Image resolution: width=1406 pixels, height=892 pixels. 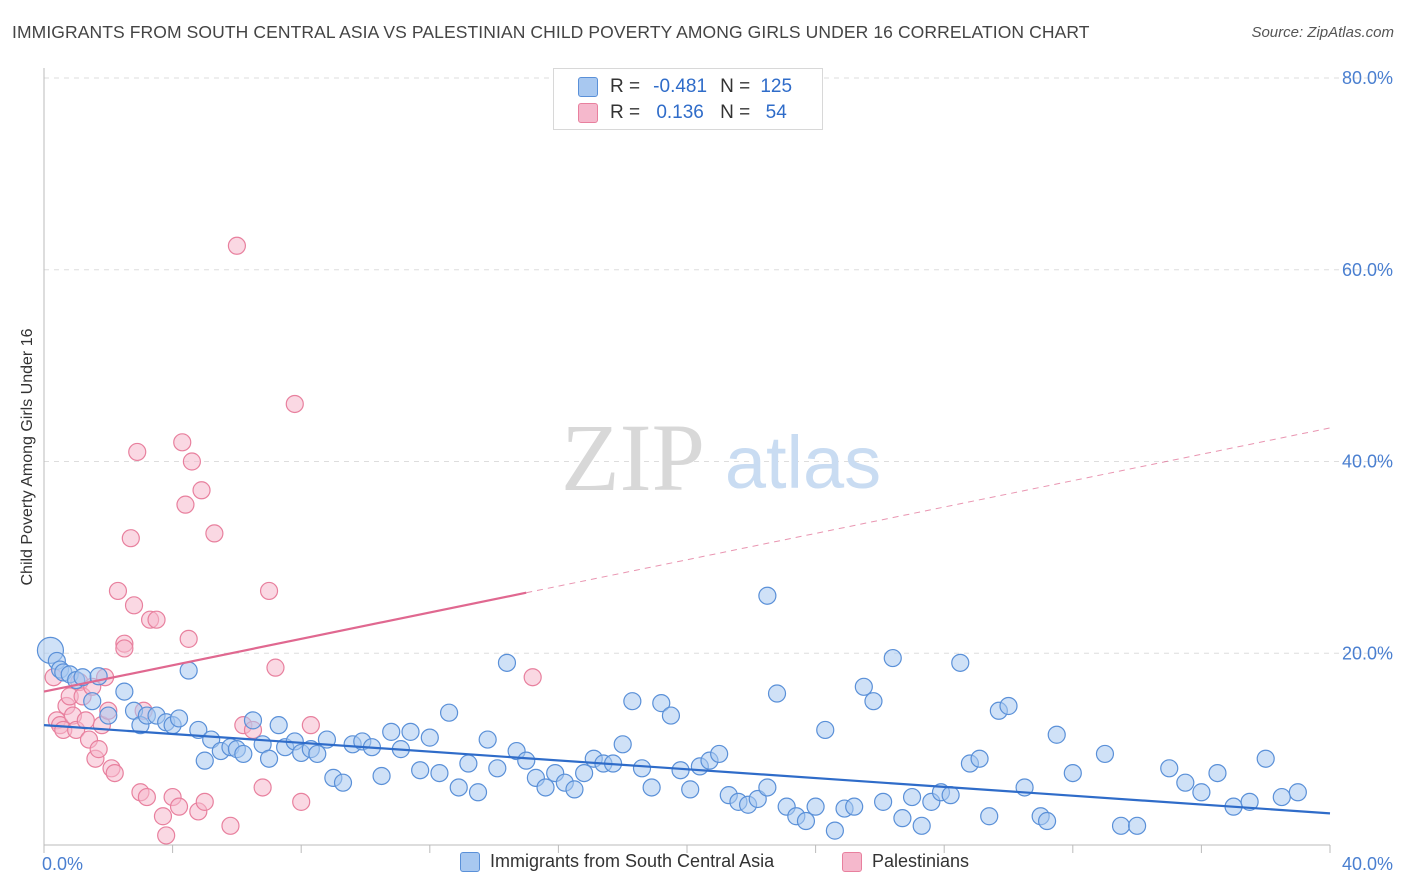 What do you see at coordinates (1367, 462) in the screenshot?
I see `y-tick-label: 40.0%` at bounding box center [1367, 462].